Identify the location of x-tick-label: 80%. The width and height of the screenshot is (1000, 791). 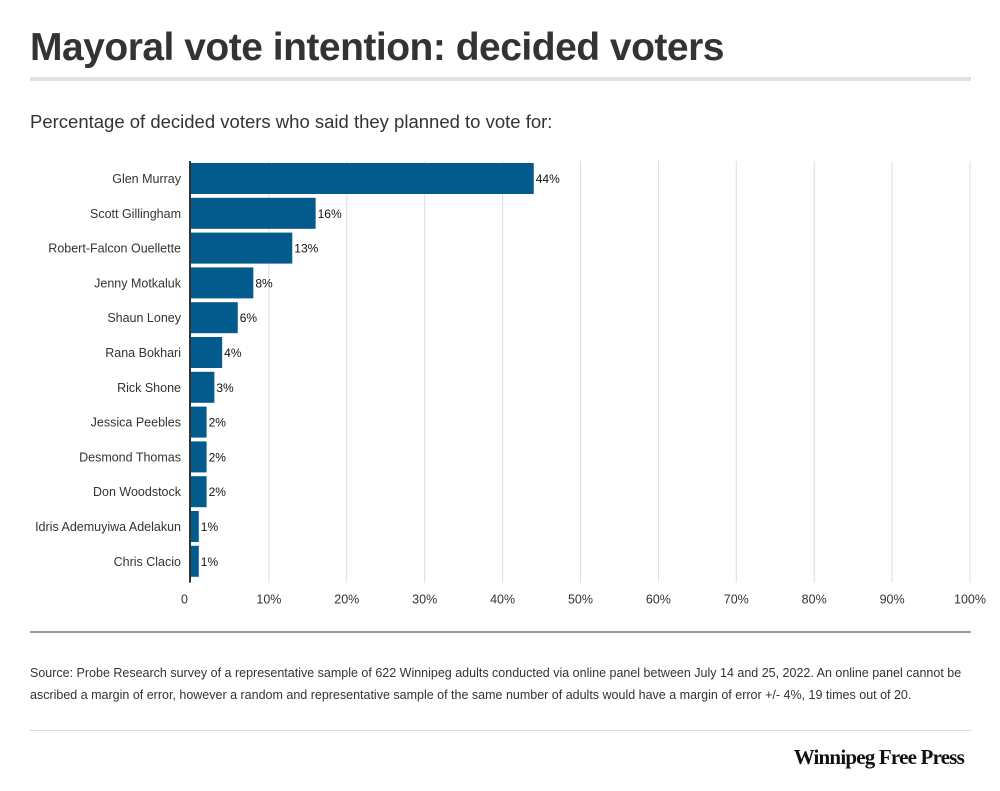
(814, 600).